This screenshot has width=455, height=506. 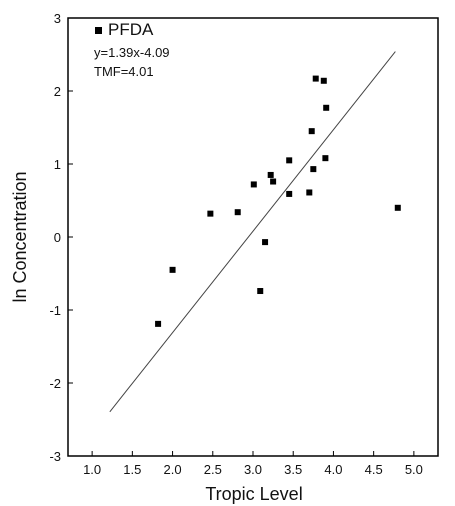 I want to click on x-tick-label: 4.5, so click(x=374, y=469).